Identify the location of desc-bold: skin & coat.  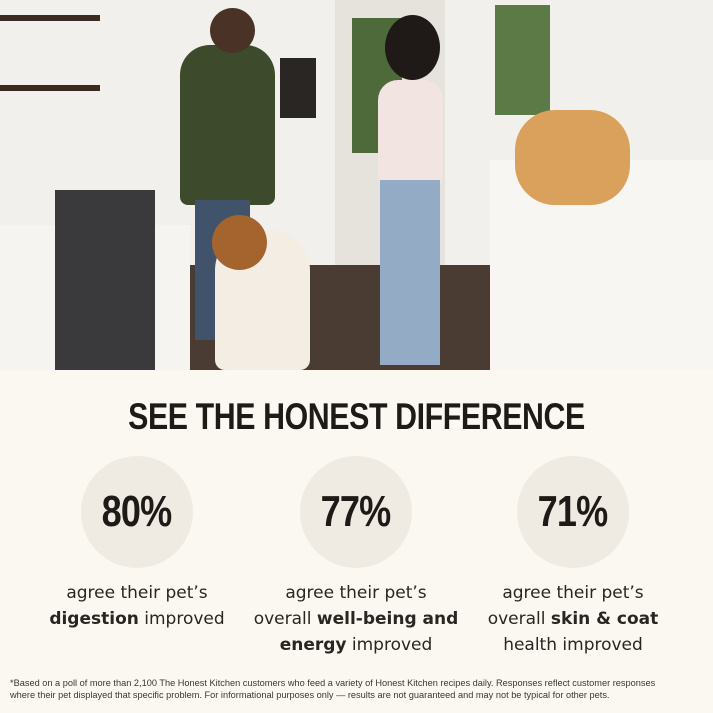
(604, 619).